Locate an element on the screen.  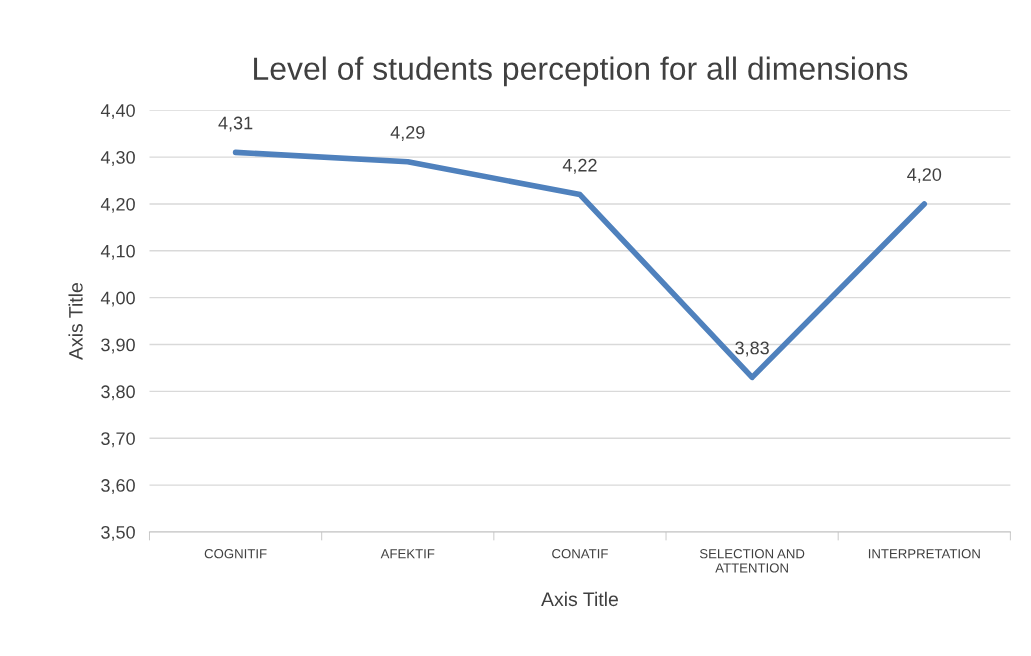
y-tick-label: 3,50 is located at coordinates (118, 533).